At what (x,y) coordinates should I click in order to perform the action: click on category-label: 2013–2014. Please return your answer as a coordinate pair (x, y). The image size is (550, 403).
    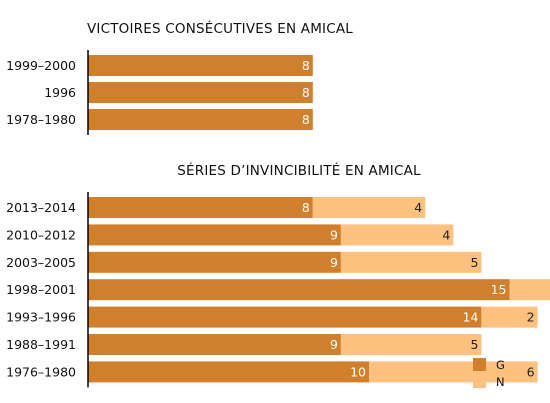
    Looking at the image, I should click on (41, 207).